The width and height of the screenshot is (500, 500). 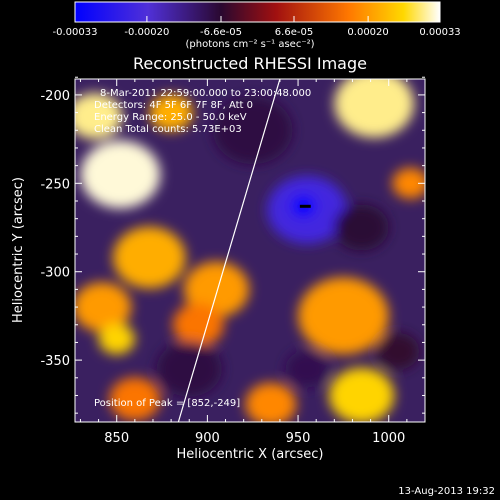 What do you see at coordinates (250, 454) in the screenshot?
I see `x-axis-label: Heliocentric X (arcsec)` at bounding box center [250, 454].